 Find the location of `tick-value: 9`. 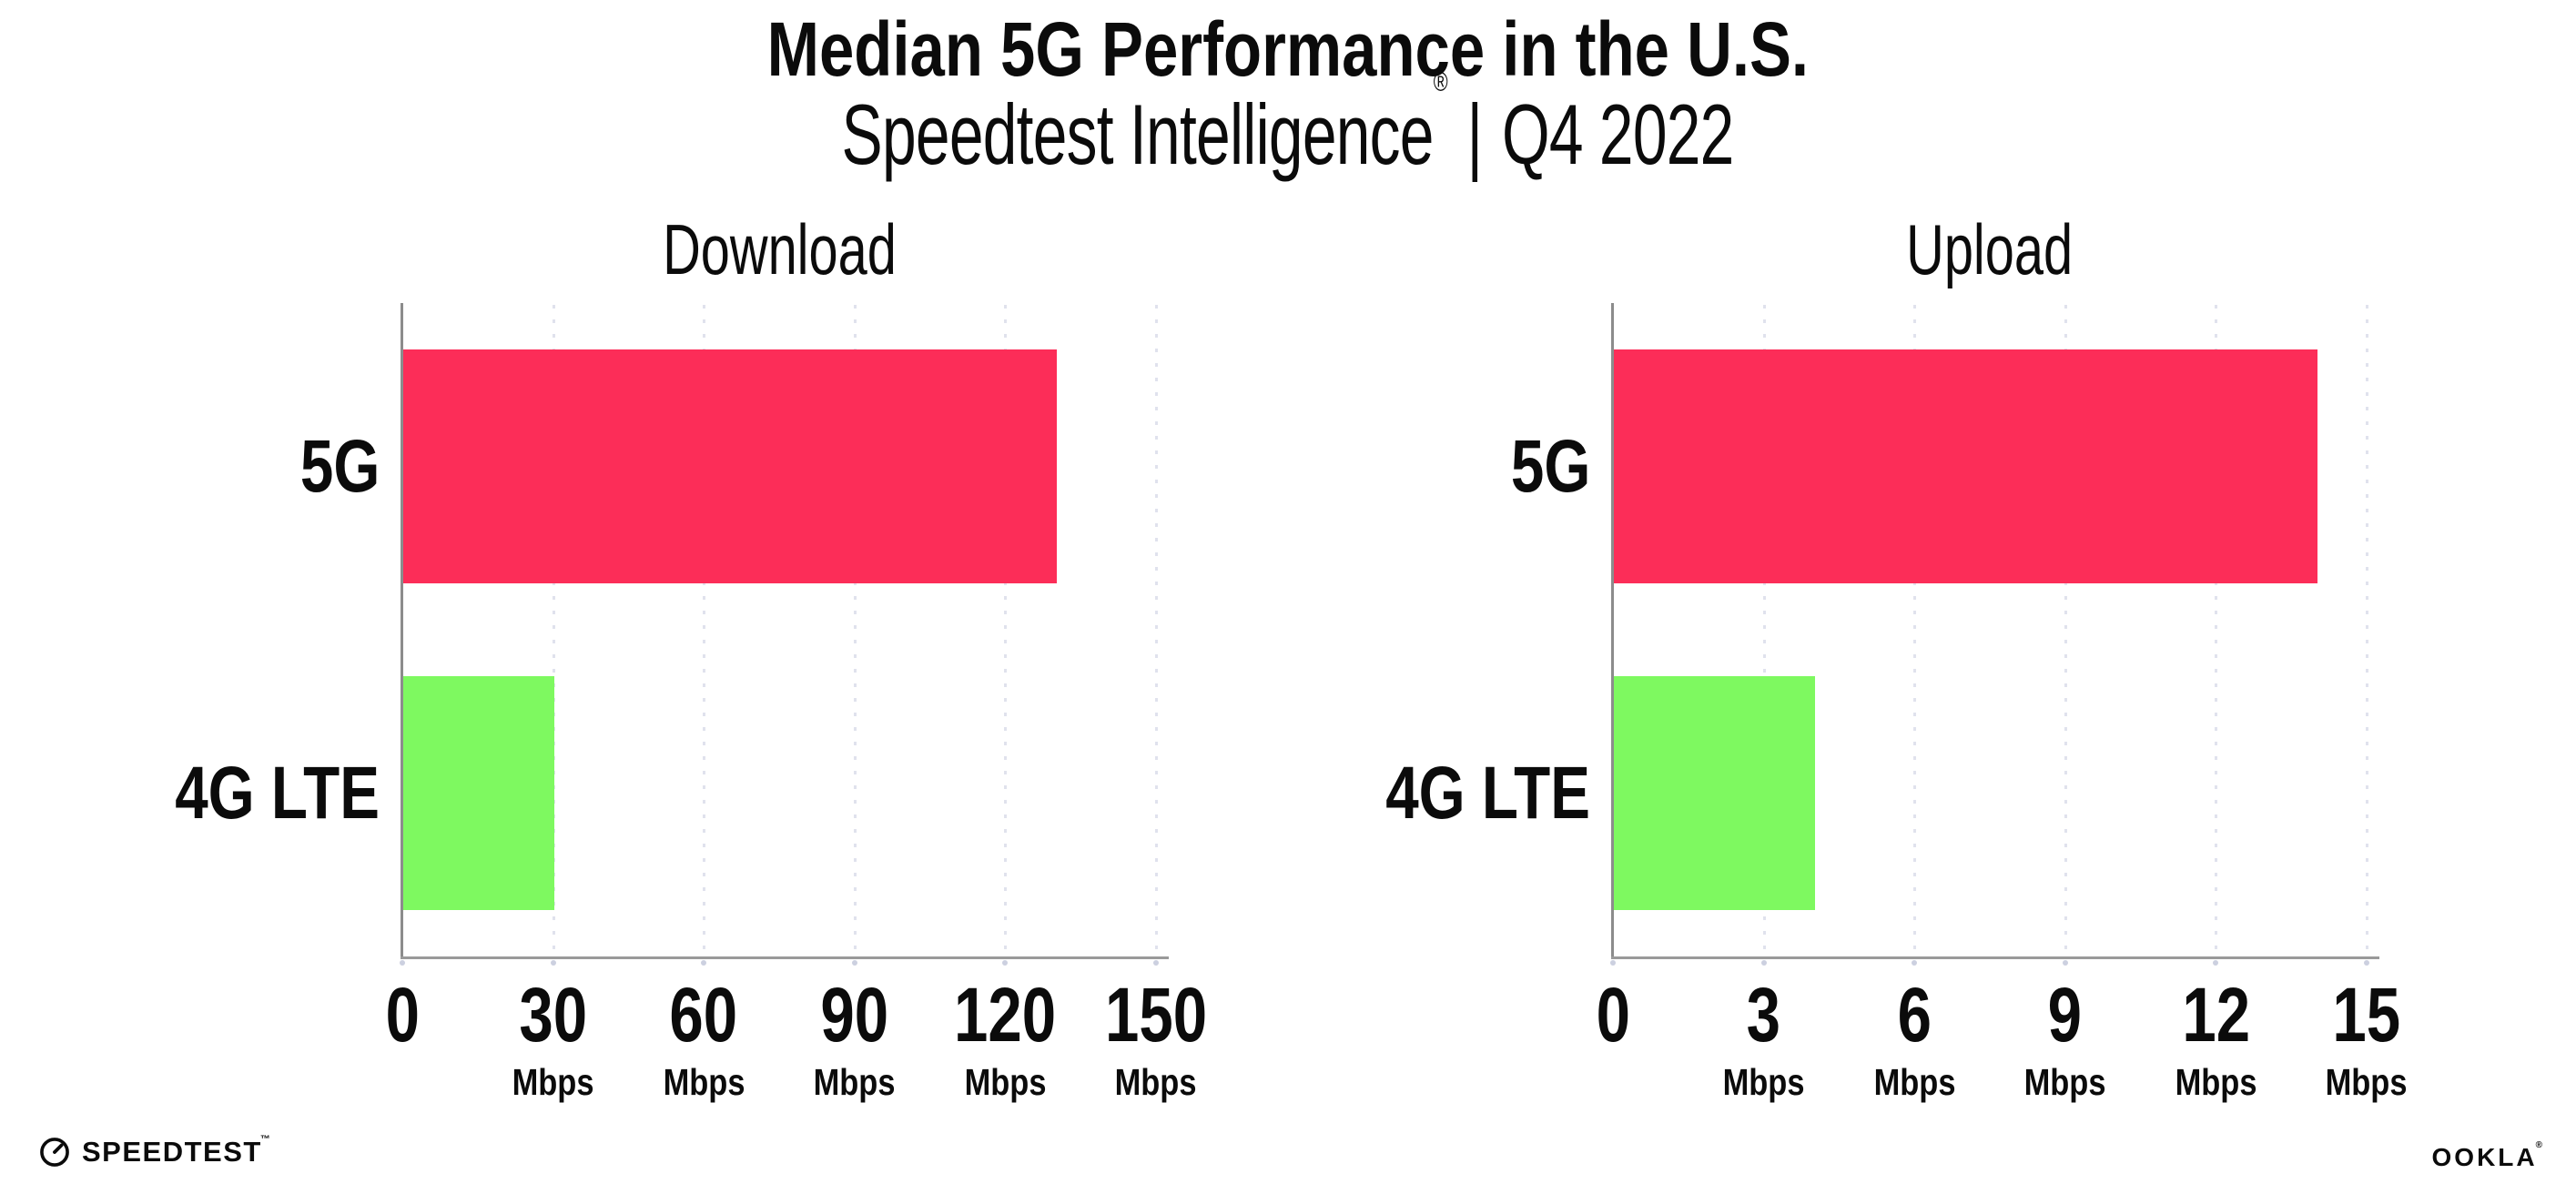

tick-value: 9 is located at coordinates (2065, 1014).